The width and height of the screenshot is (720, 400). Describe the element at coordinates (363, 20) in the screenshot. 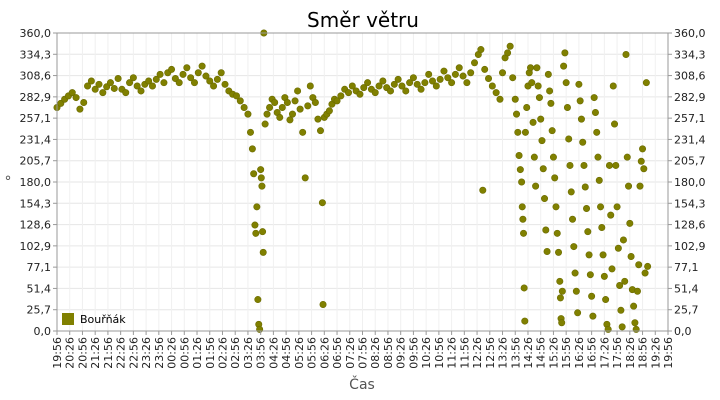

I see `chart-title: Směr větru` at that location.